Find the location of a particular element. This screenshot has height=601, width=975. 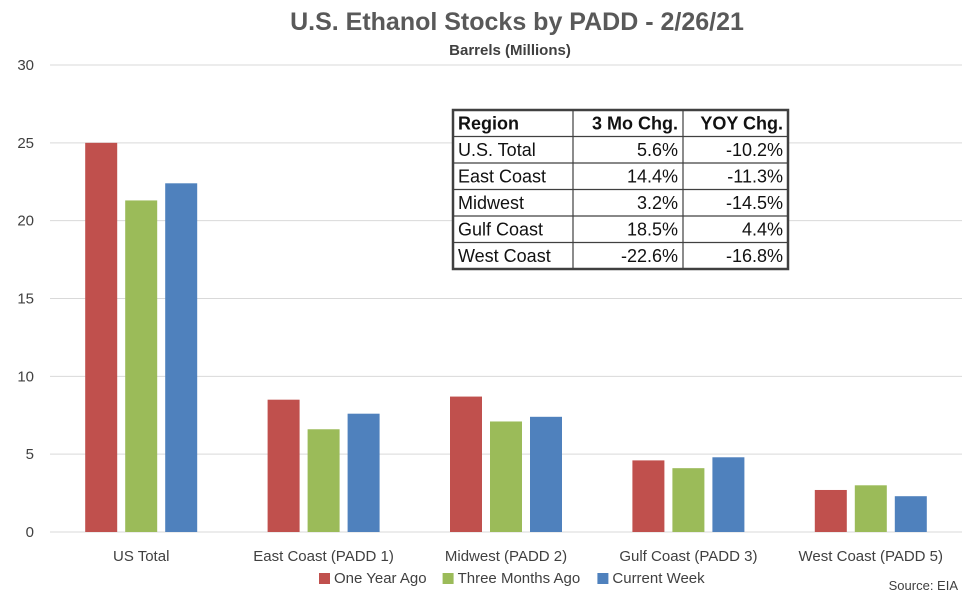

table-cell: Midwest is located at coordinates (491, 203).